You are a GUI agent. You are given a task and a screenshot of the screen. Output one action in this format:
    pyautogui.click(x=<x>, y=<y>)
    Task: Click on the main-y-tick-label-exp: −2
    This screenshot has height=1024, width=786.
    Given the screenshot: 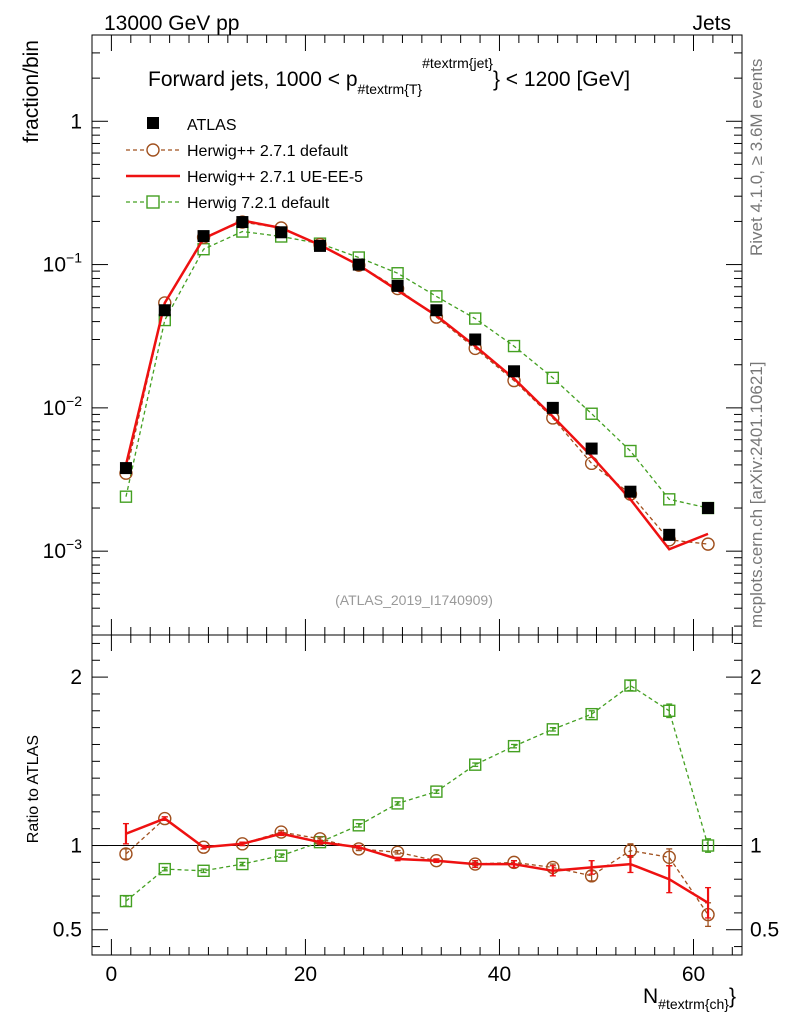 What is the action you would take?
    pyautogui.click(x=74, y=401)
    